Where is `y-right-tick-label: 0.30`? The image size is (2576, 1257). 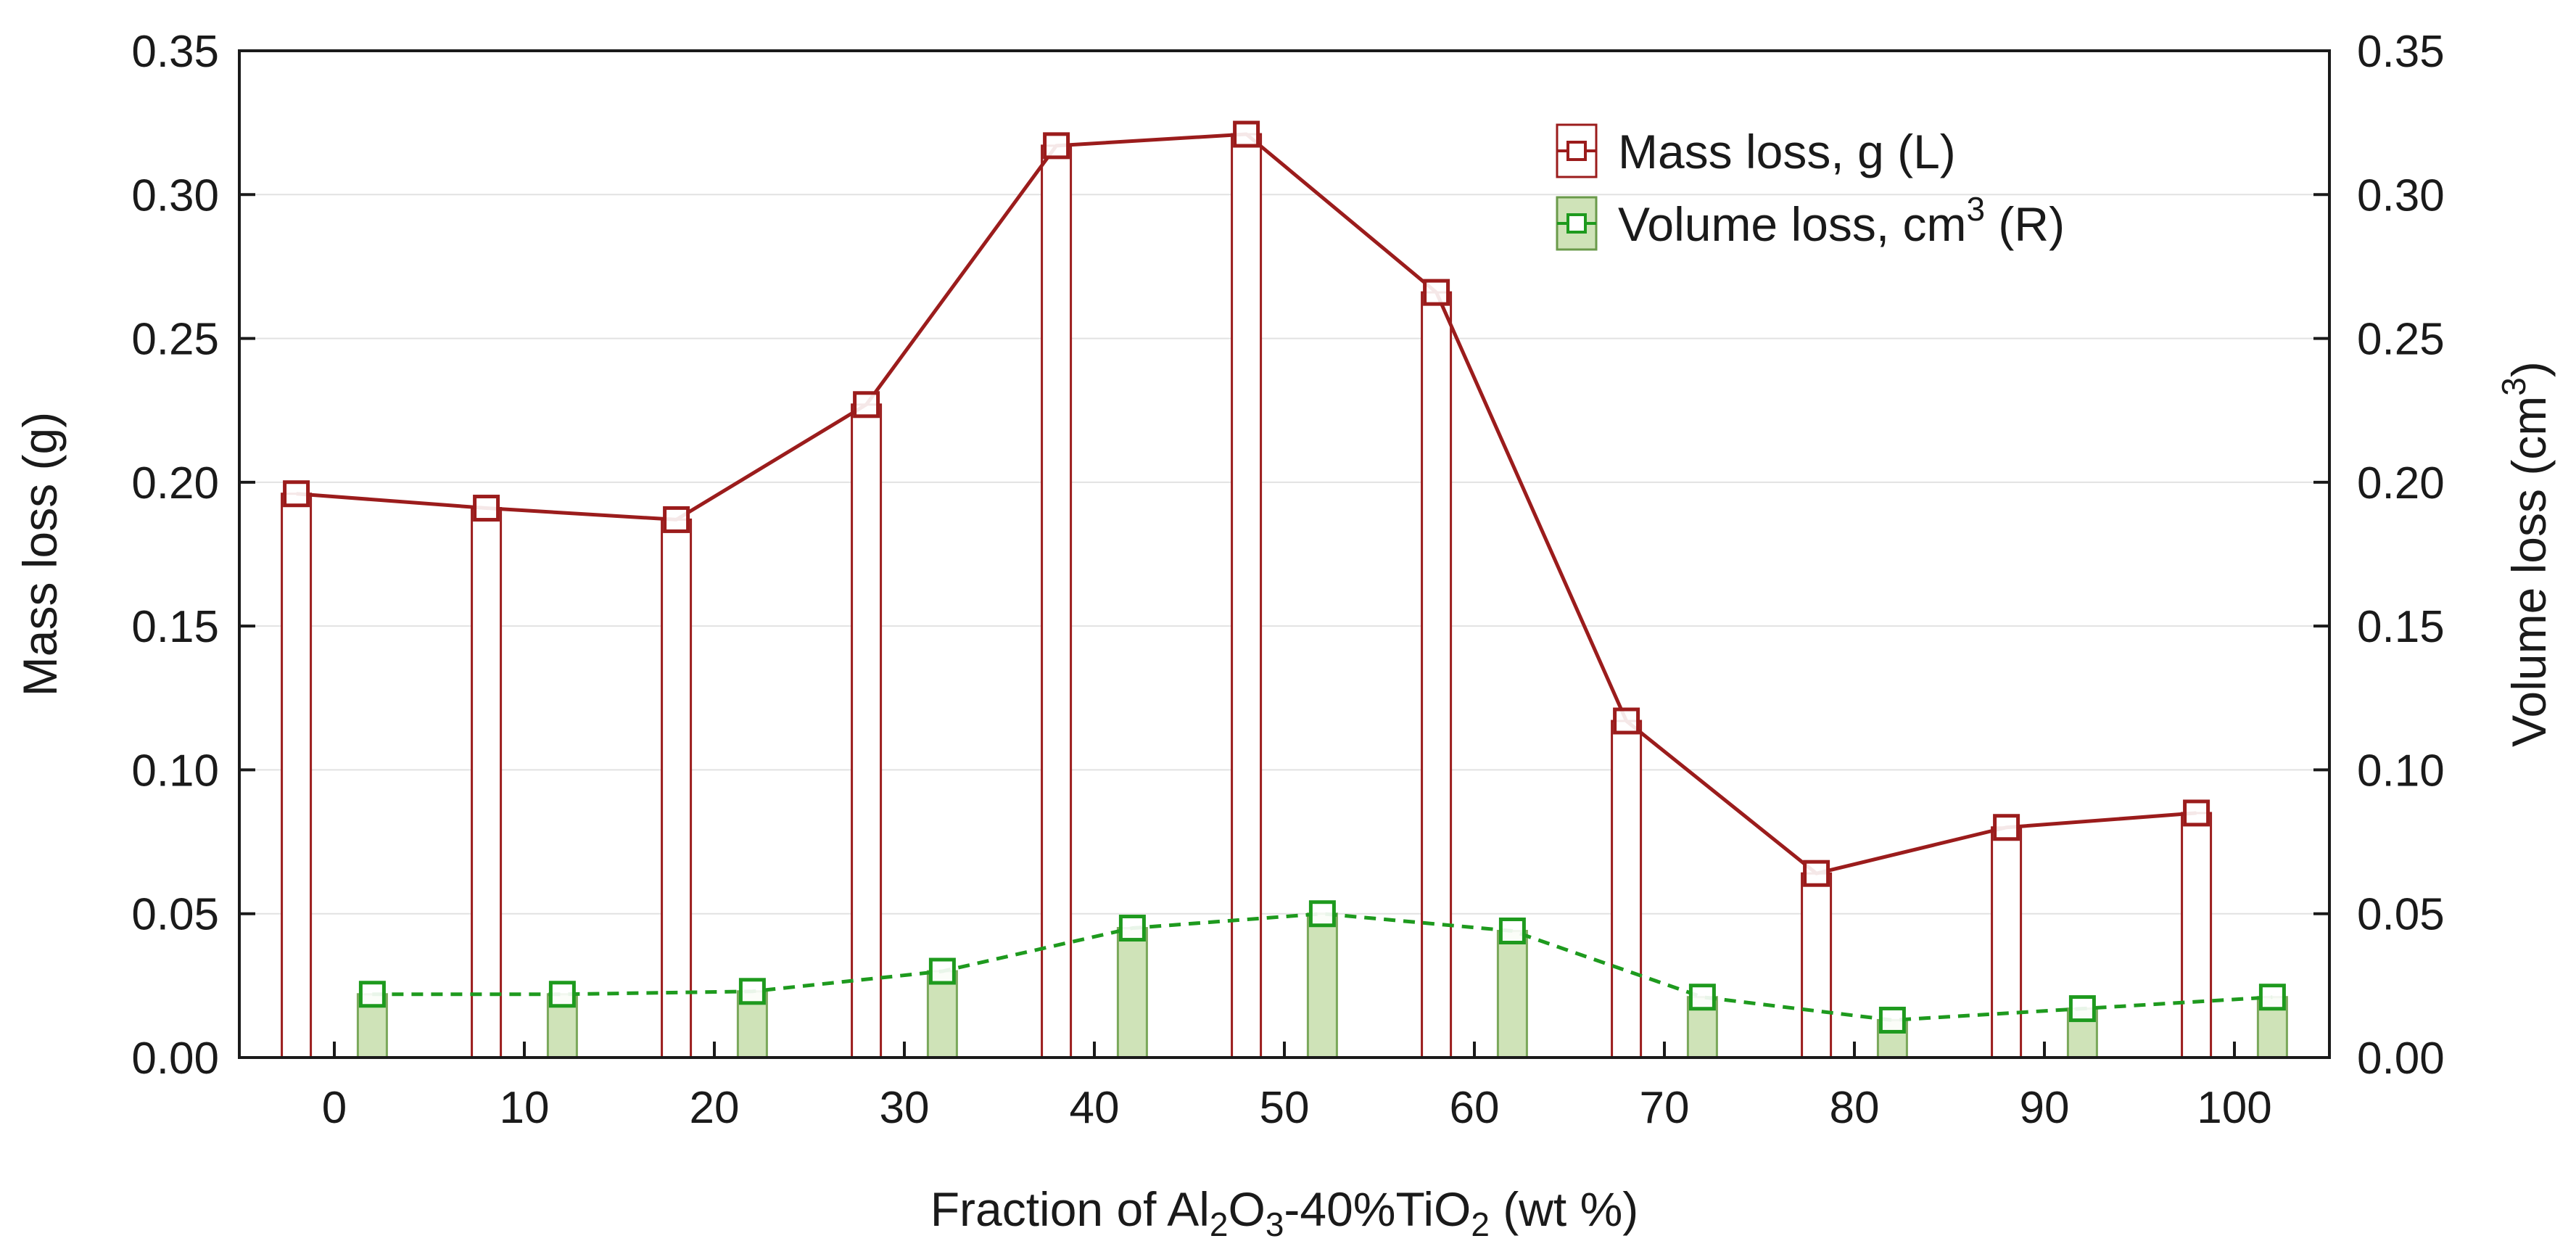
y-right-tick-label: 0.30 is located at coordinates (2401, 196).